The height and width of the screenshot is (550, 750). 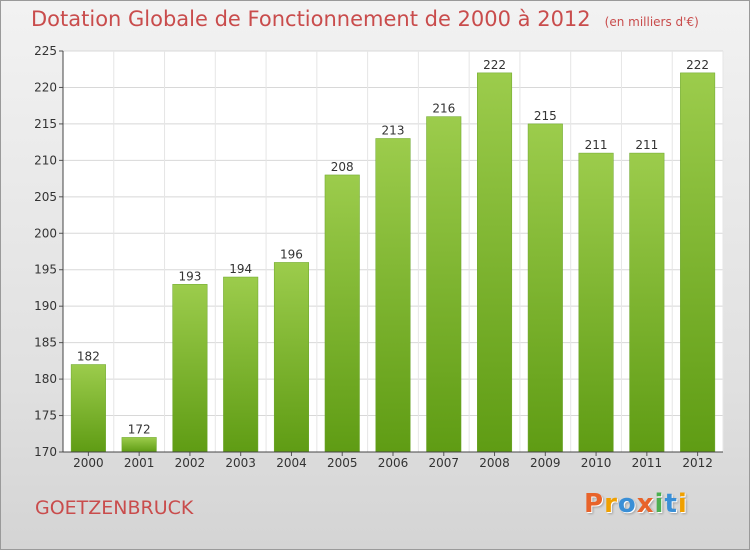 I want to click on proxiti-logo: Proxiti, so click(x=636, y=504).